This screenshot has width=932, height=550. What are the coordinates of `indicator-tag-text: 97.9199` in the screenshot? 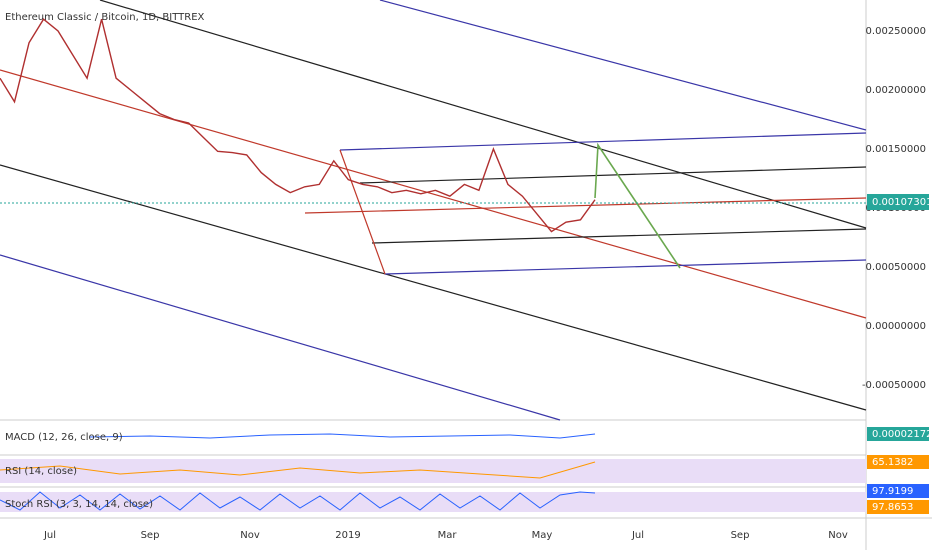 It's located at (892, 491).